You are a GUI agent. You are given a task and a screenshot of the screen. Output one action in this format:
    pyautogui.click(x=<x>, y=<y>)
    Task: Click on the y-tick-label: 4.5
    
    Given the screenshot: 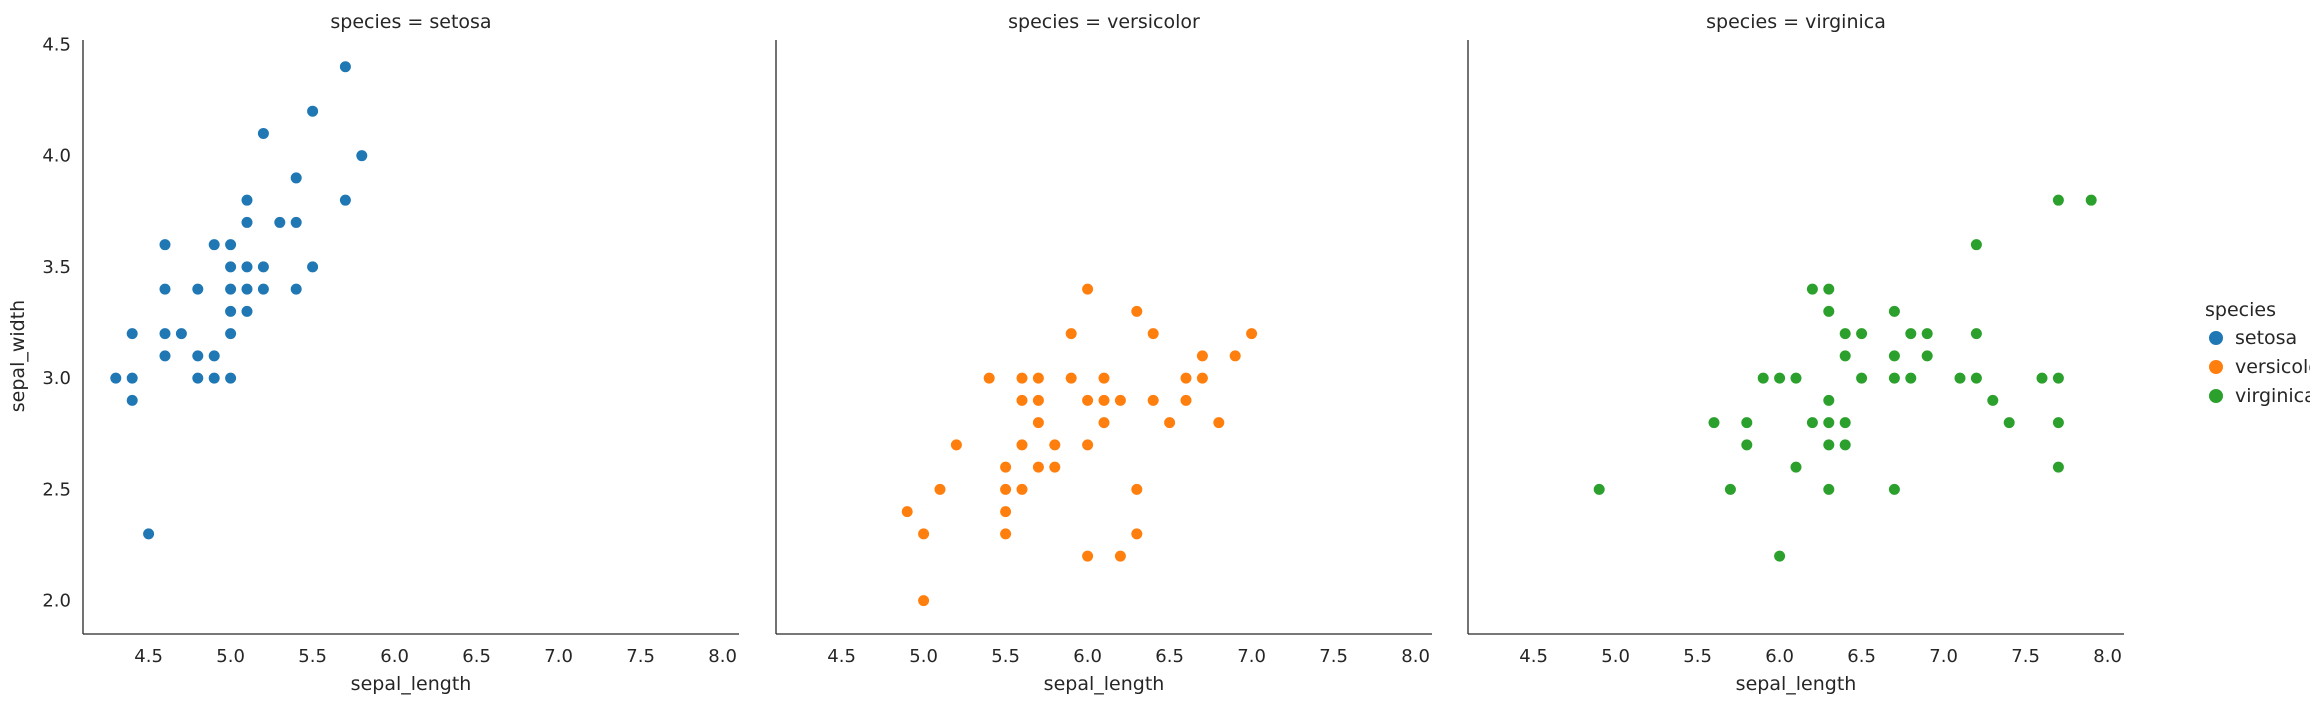 What is the action you would take?
    pyautogui.click(x=56, y=44)
    